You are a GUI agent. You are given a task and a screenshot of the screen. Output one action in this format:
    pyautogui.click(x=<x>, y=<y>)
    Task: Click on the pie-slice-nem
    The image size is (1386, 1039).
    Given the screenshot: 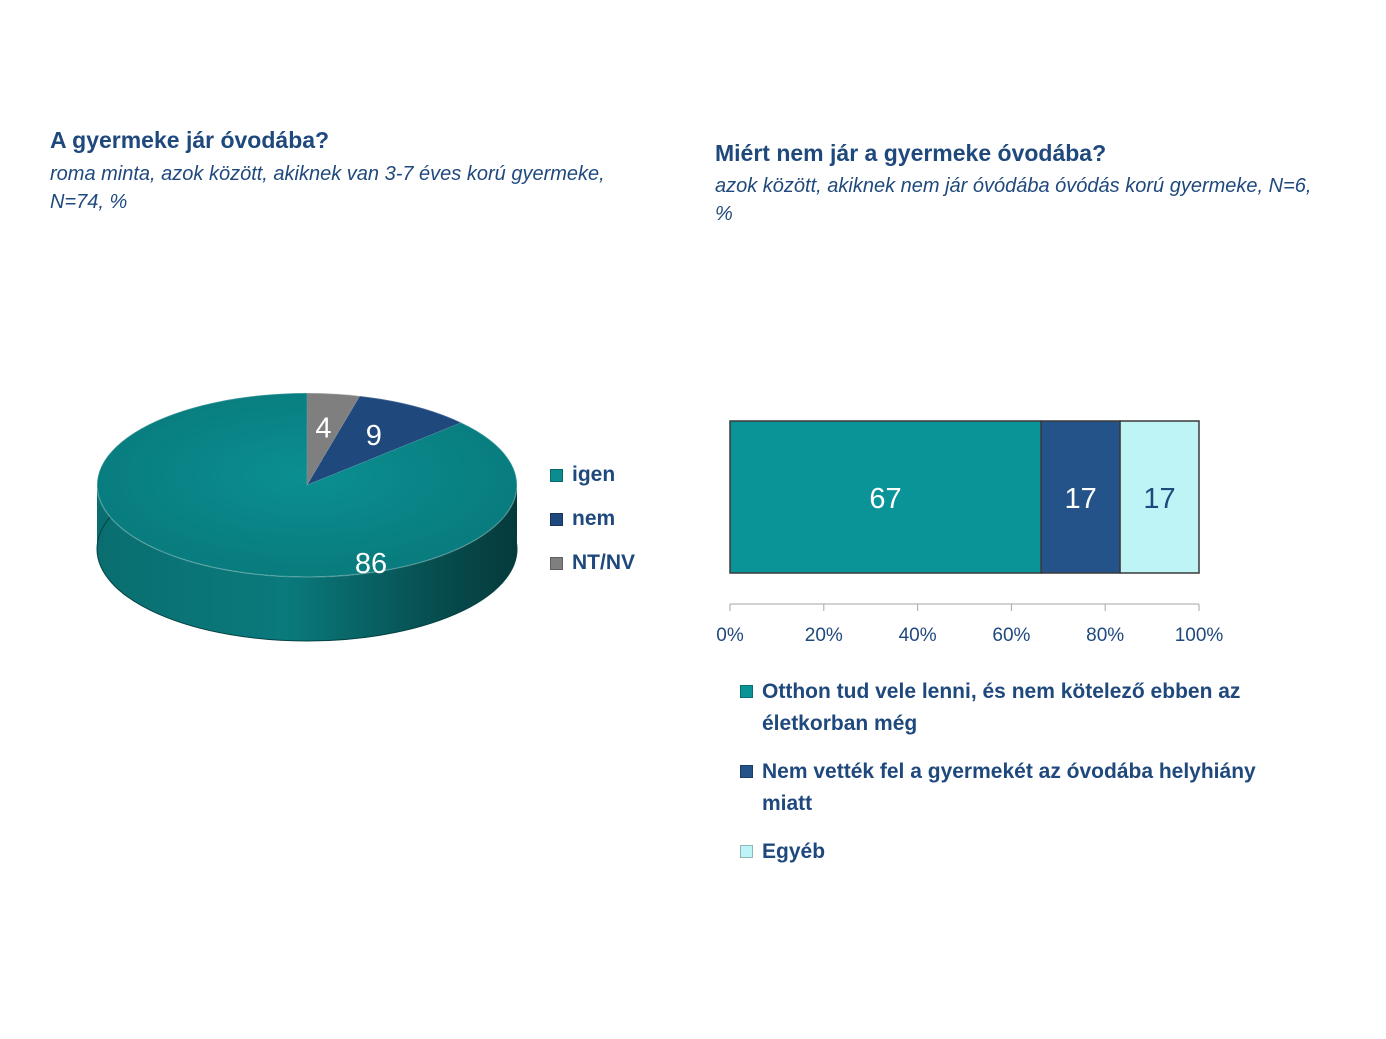 What is the action you would take?
    pyautogui.click(x=384, y=440)
    